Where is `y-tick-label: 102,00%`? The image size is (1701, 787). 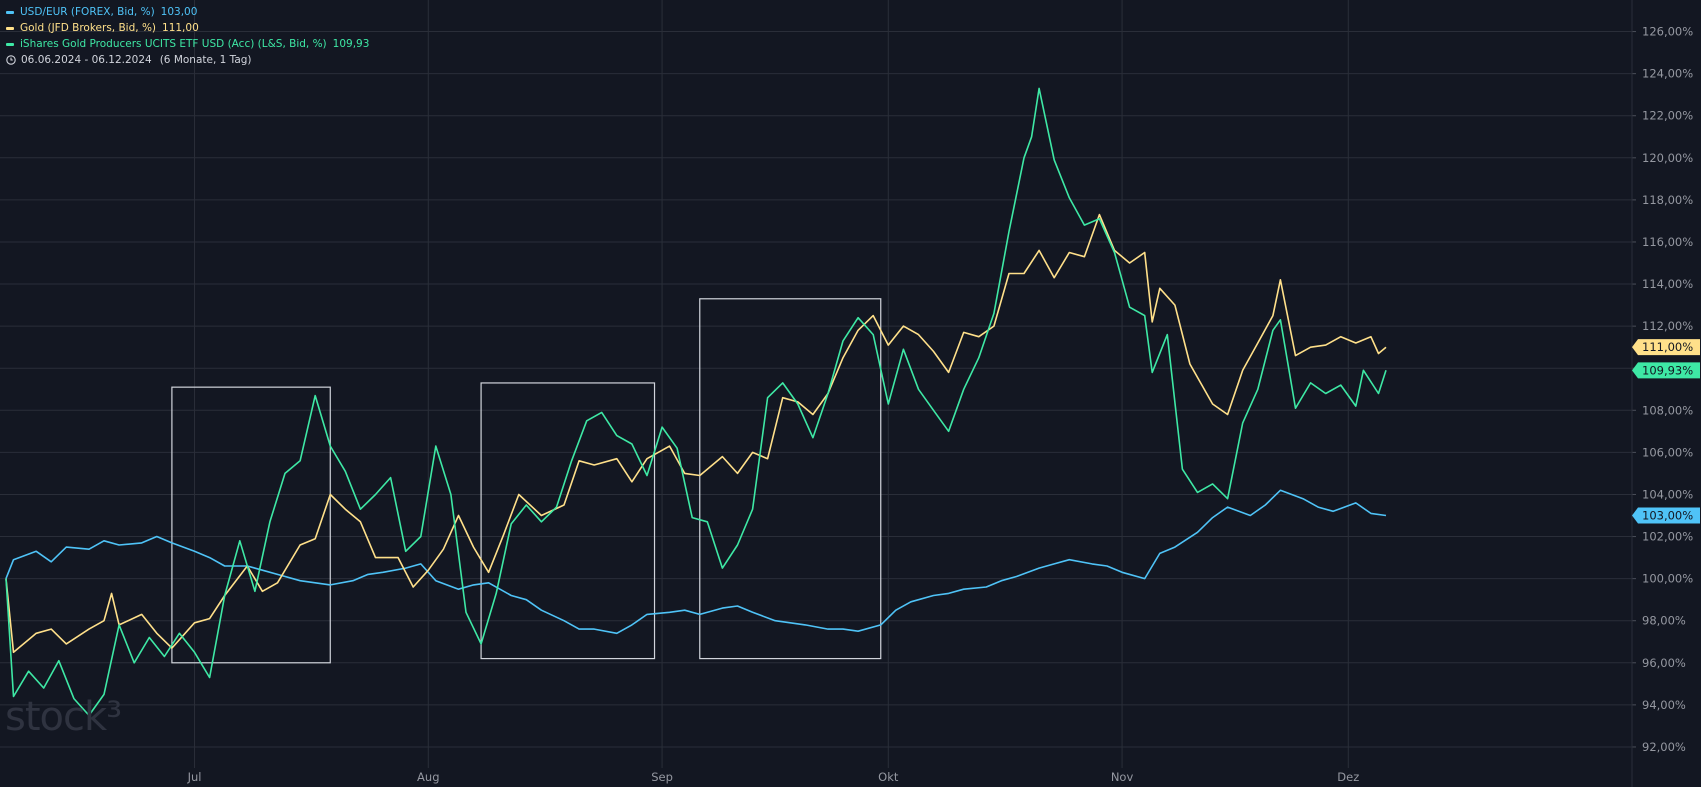
y-tick-label: 102,00% is located at coordinates (1667, 537).